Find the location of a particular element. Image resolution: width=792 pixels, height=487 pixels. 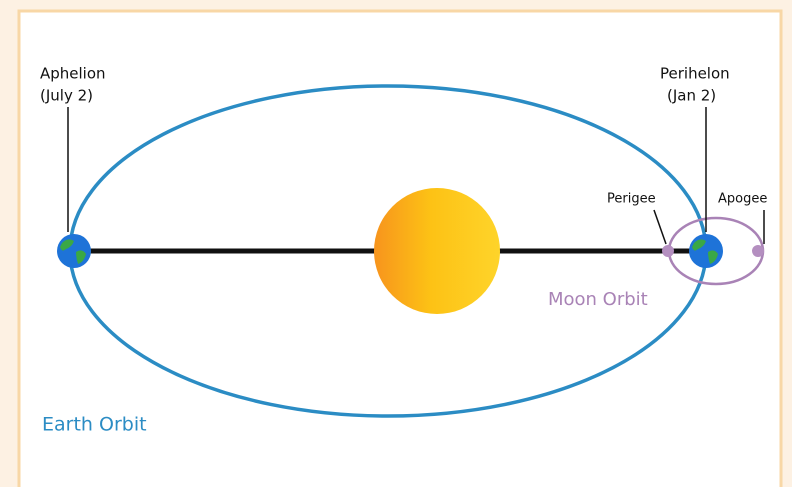

apogee-point is located at coordinates (758, 251).